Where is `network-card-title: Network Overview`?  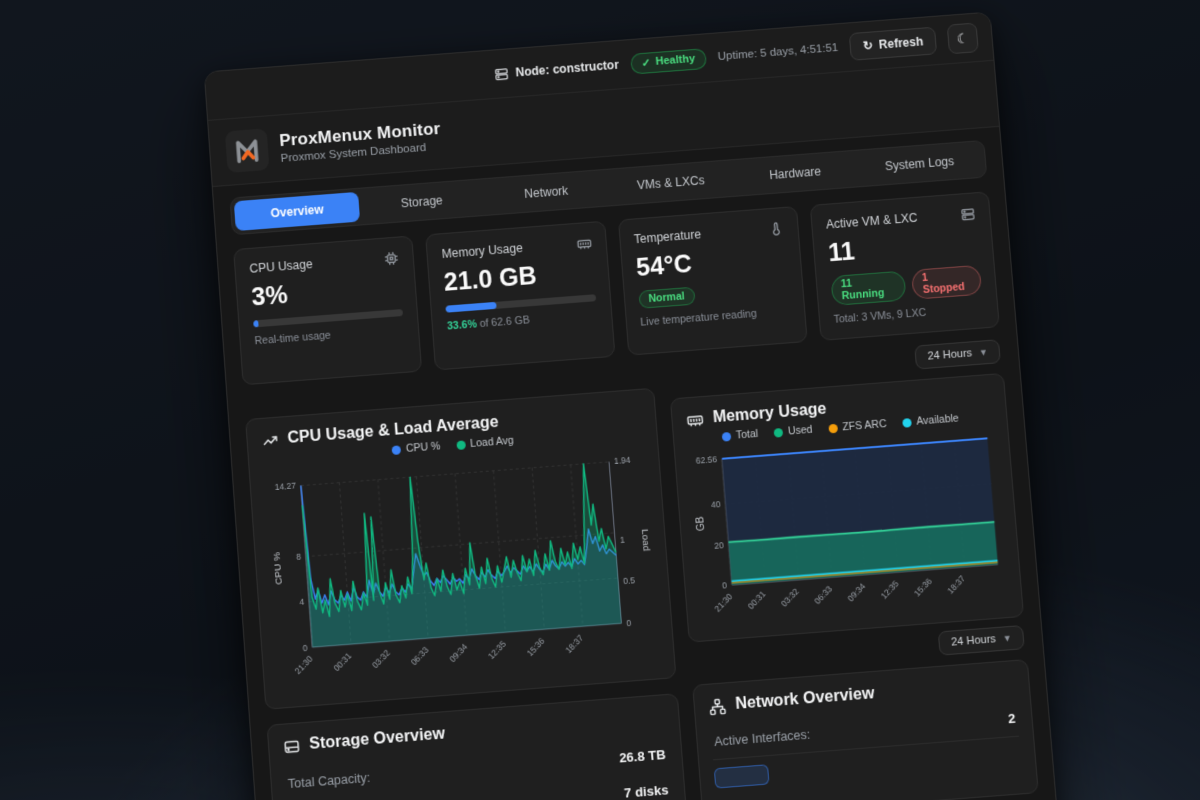
network-card-title: Network Overview is located at coordinates (805, 699).